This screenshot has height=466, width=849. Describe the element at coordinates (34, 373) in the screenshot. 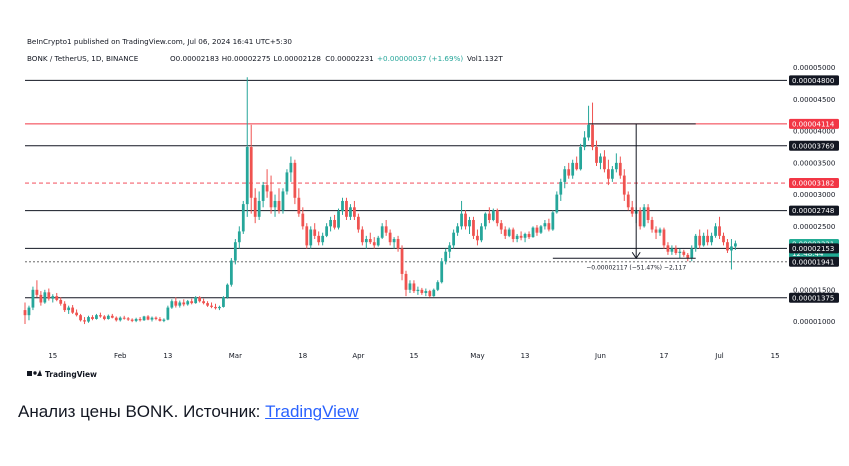

I see `tradingview-logo-icon` at that location.